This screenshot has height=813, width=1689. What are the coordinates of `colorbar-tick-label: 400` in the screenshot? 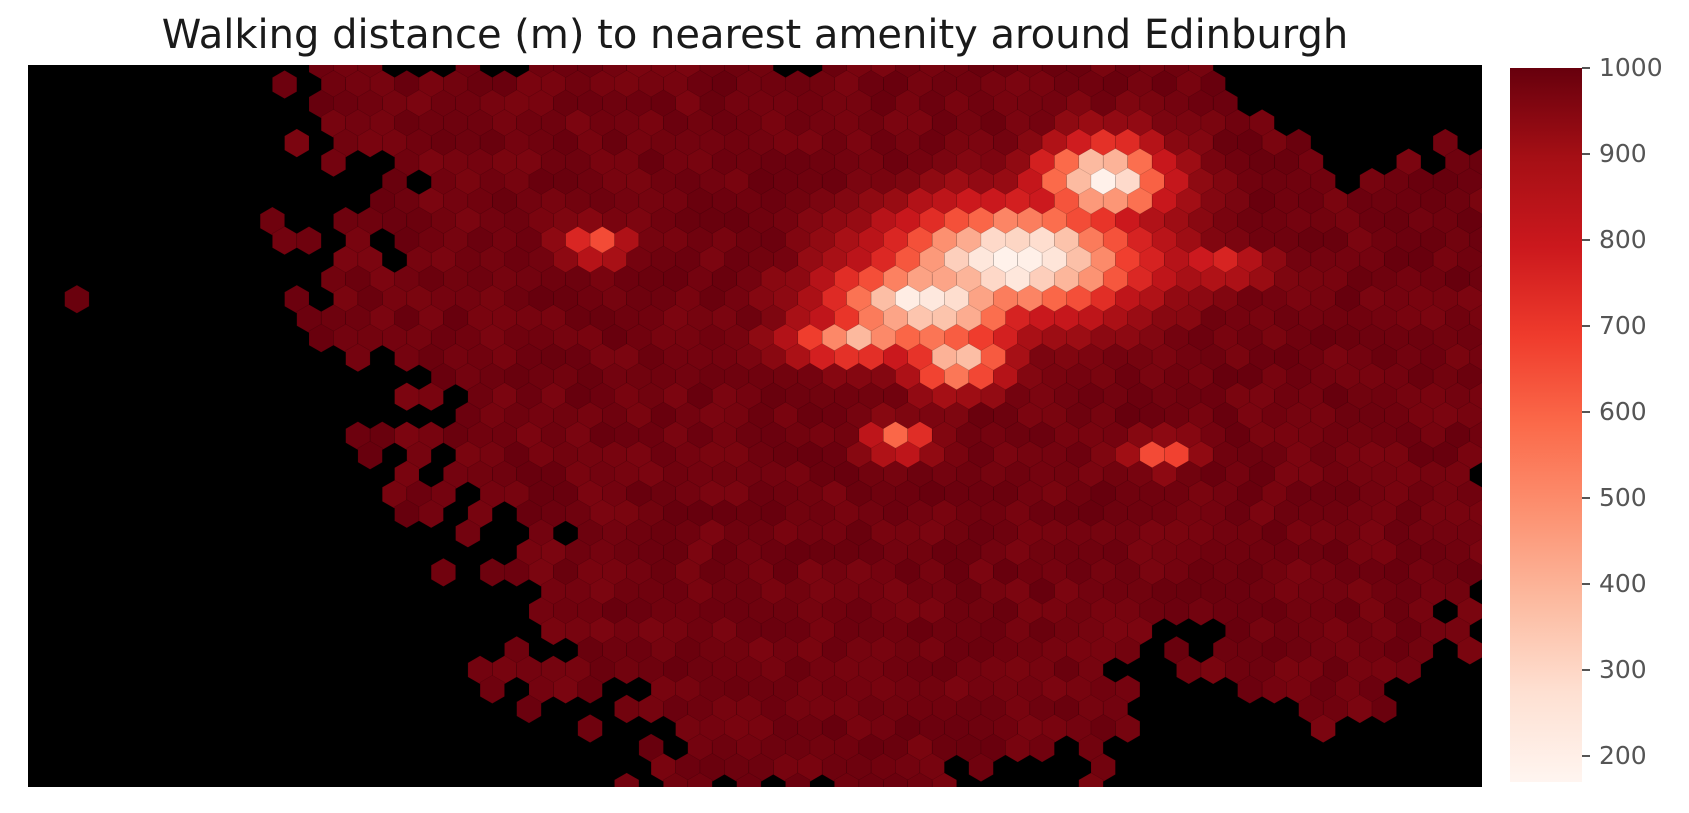 It's located at (1623, 584).